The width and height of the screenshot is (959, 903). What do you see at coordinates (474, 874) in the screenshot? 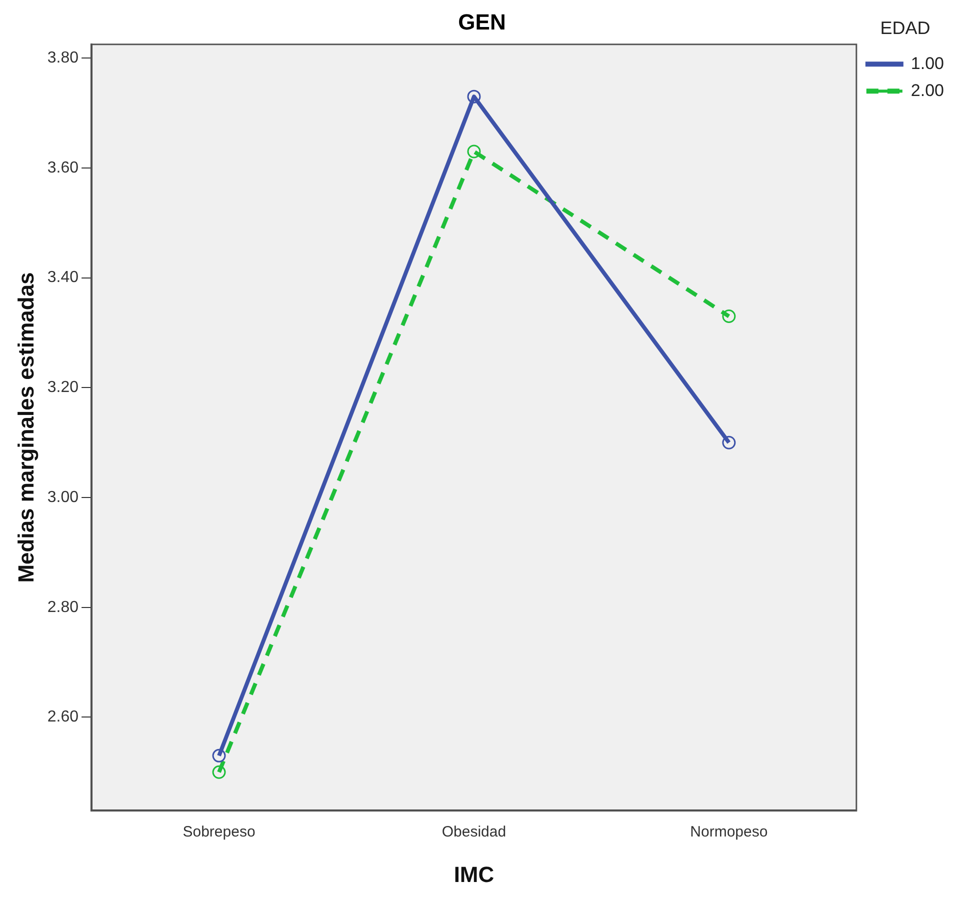
I see `x-axis-title: IMC` at bounding box center [474, 874].